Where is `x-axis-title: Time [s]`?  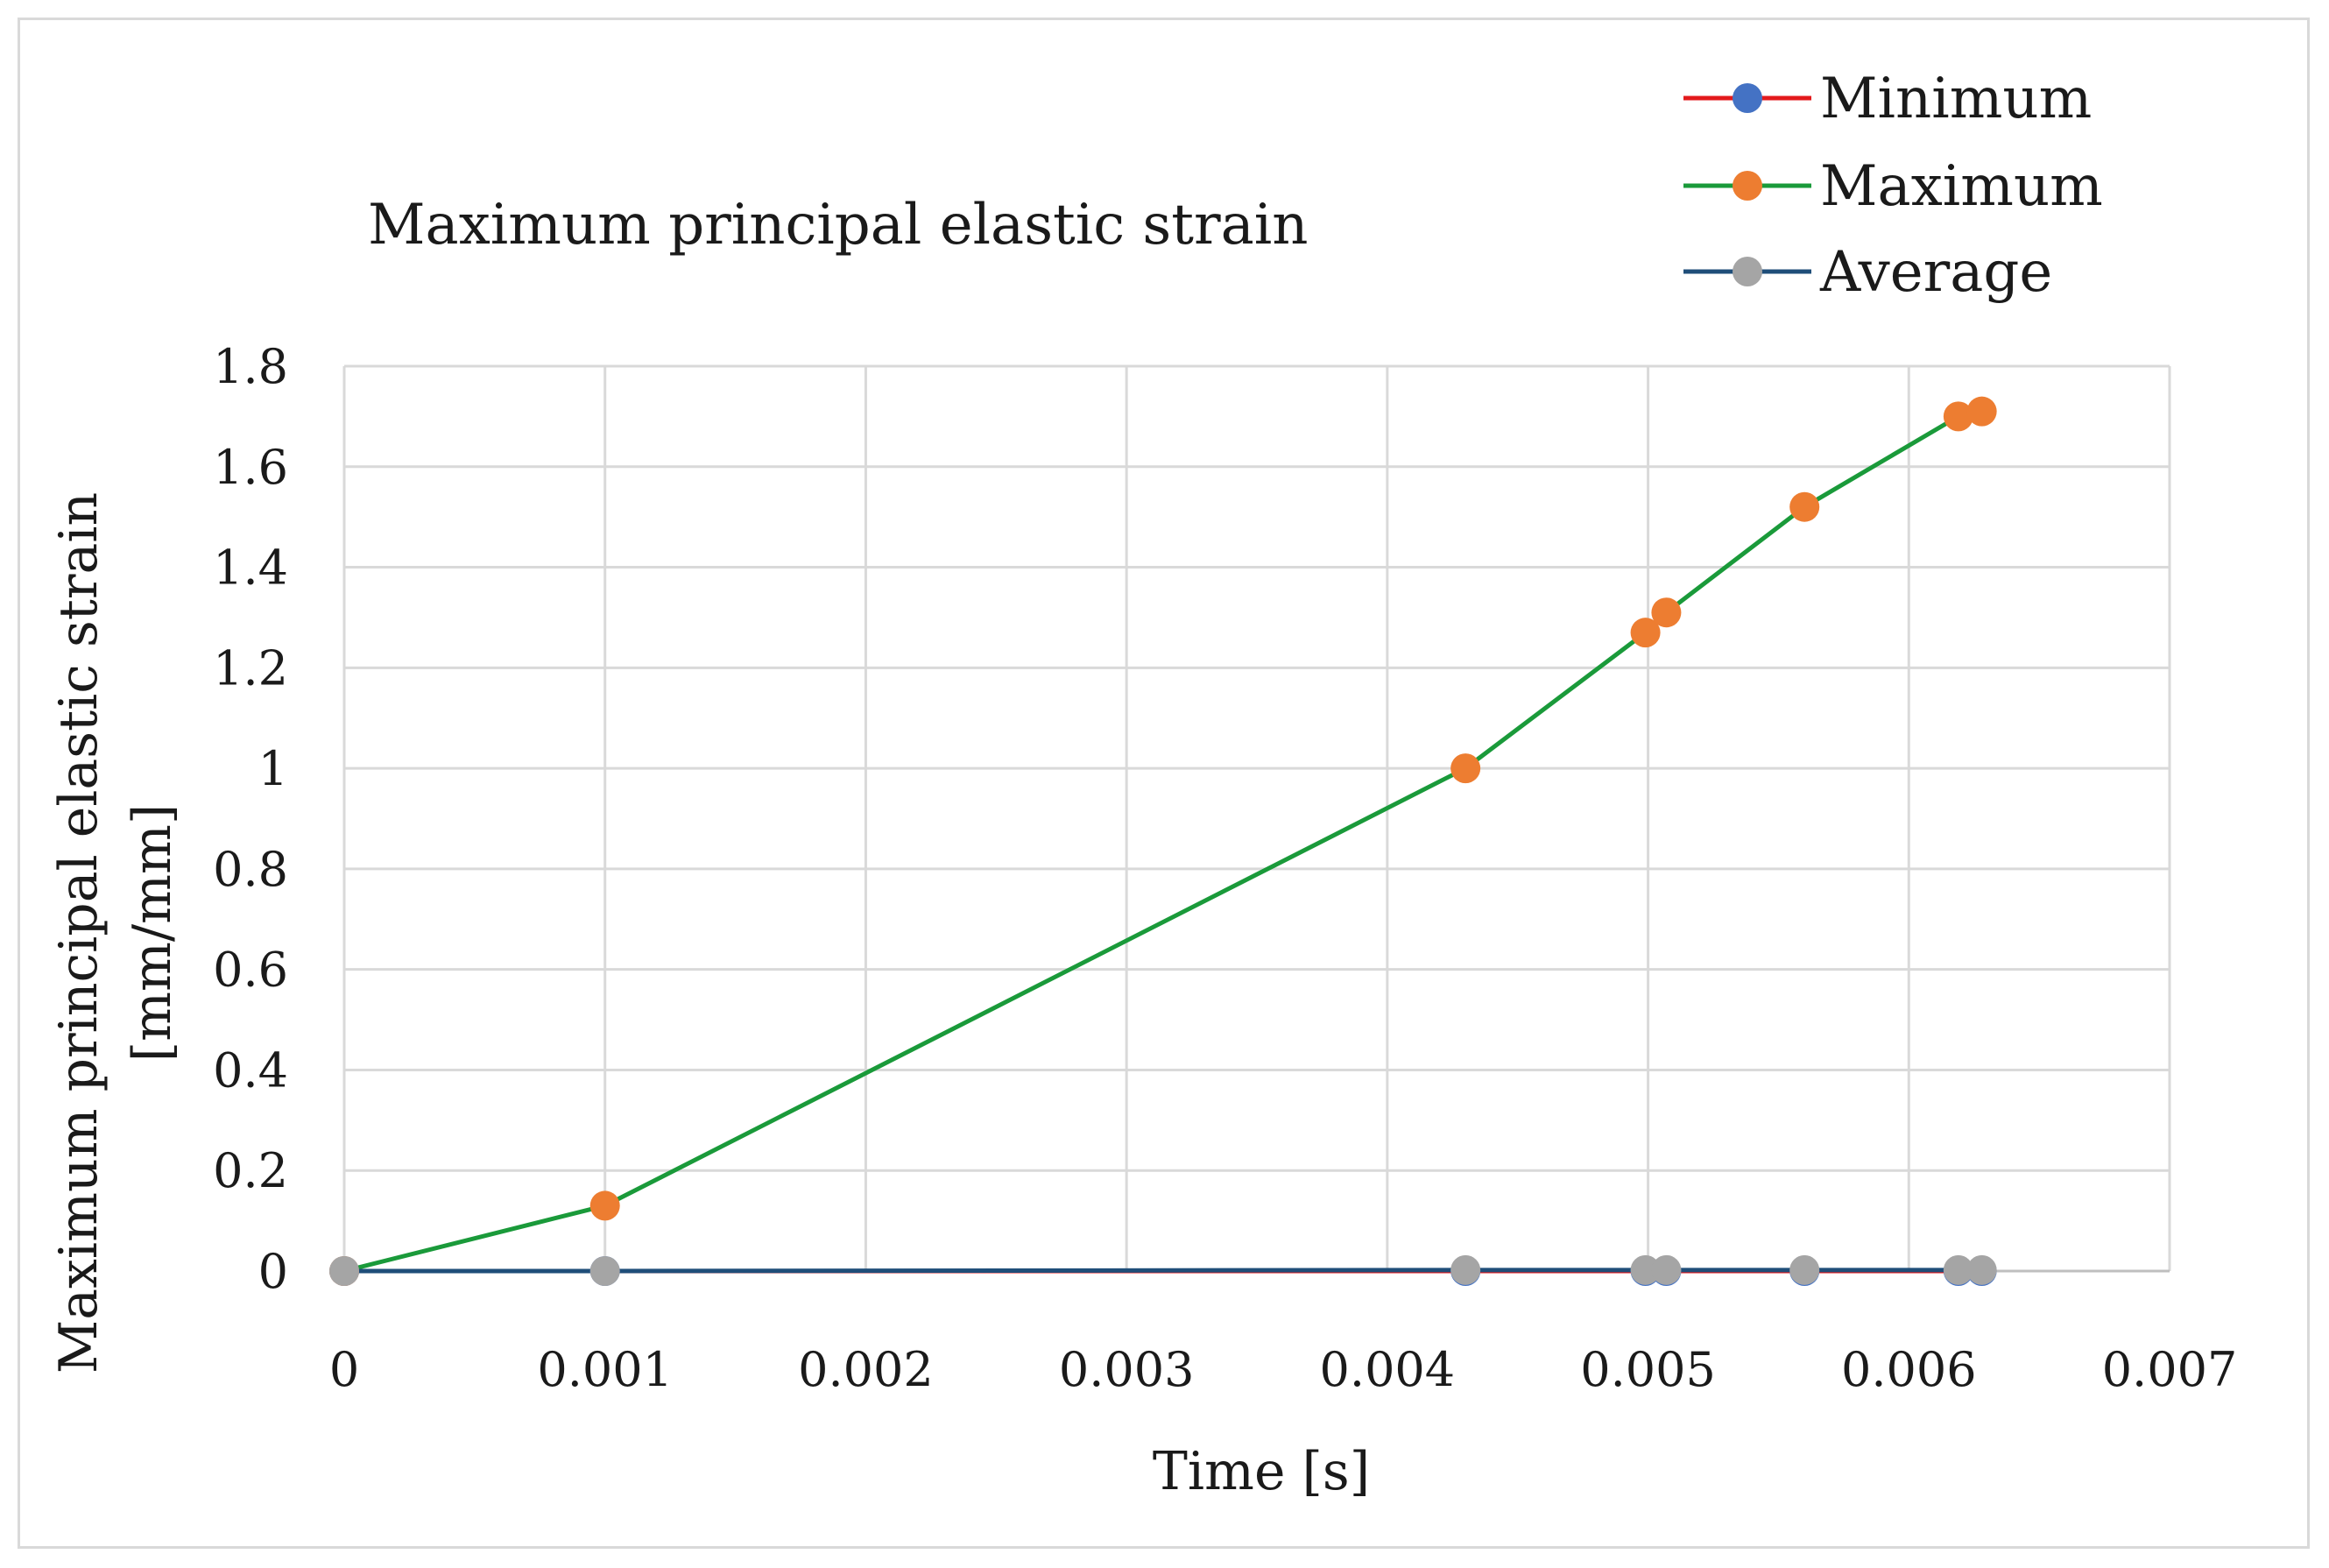 x-axis-title: Time [s] is located at coordinates (1262, 1471).